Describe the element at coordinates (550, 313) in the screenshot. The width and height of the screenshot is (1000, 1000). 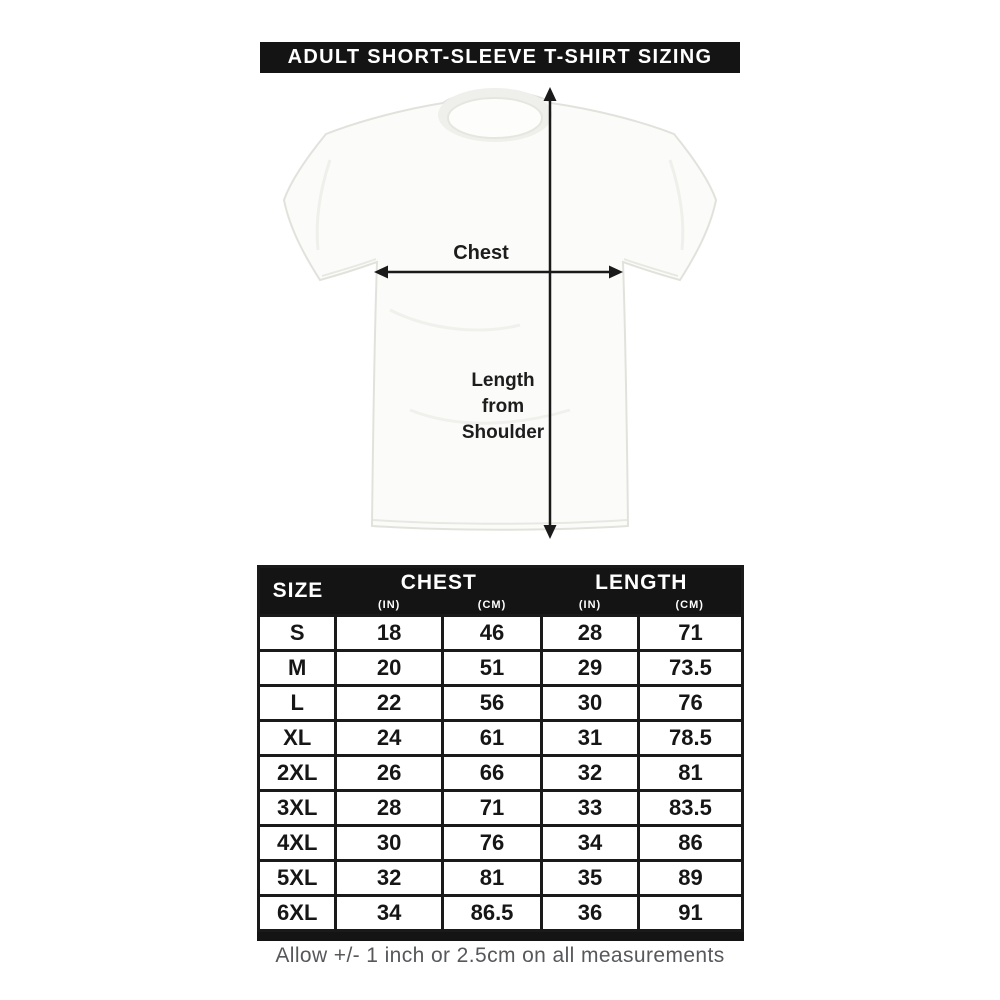
I see `length-arrow` at that location.